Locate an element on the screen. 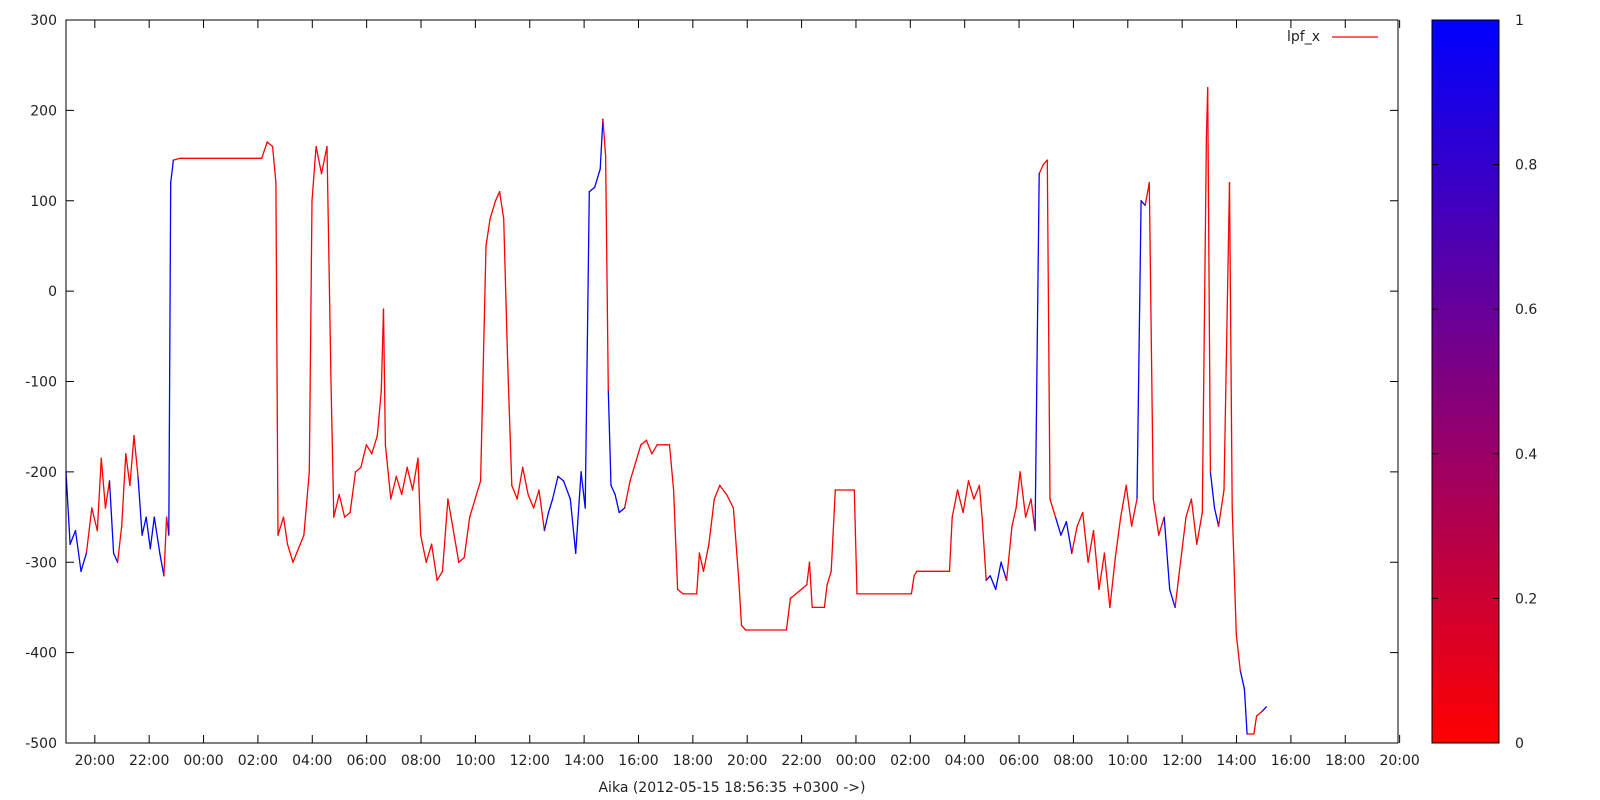 The image size is (1600, 800). colorbar-tick-label: 0.6 is located at coordinates (1526, 310).